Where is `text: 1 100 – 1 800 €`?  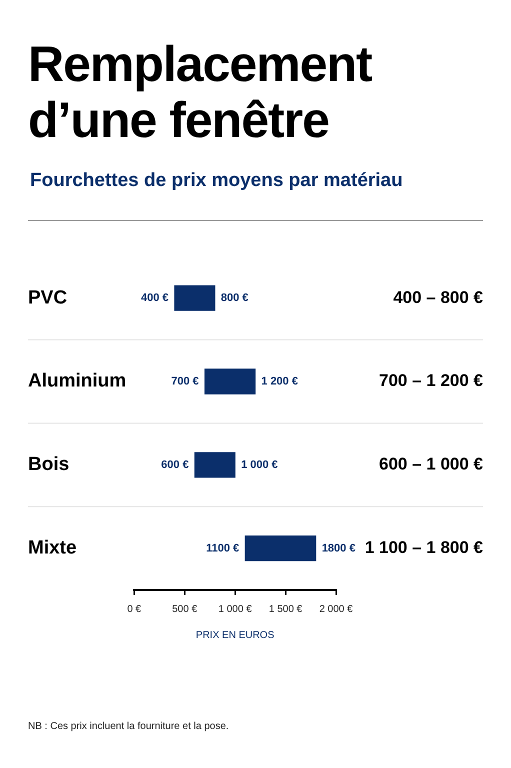
text: 1 100 – 1 800 € is located at coordinates (424, 547).